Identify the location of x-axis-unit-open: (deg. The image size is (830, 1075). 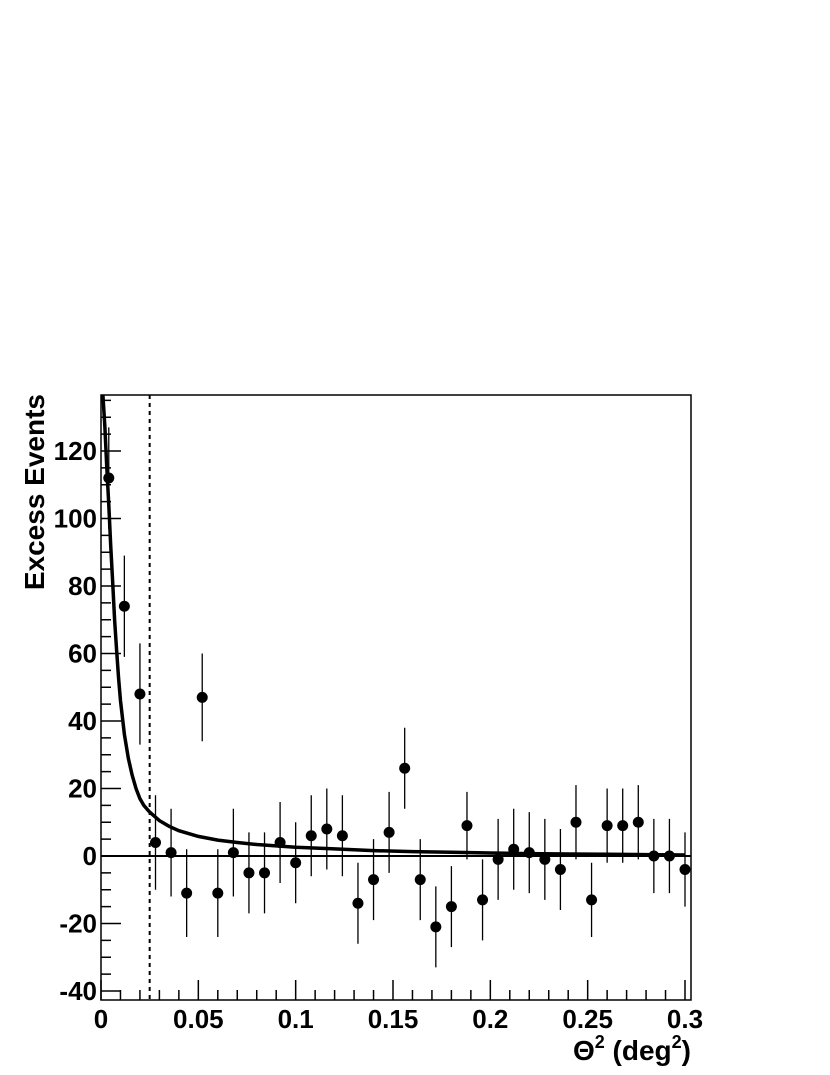
(638, 1050).